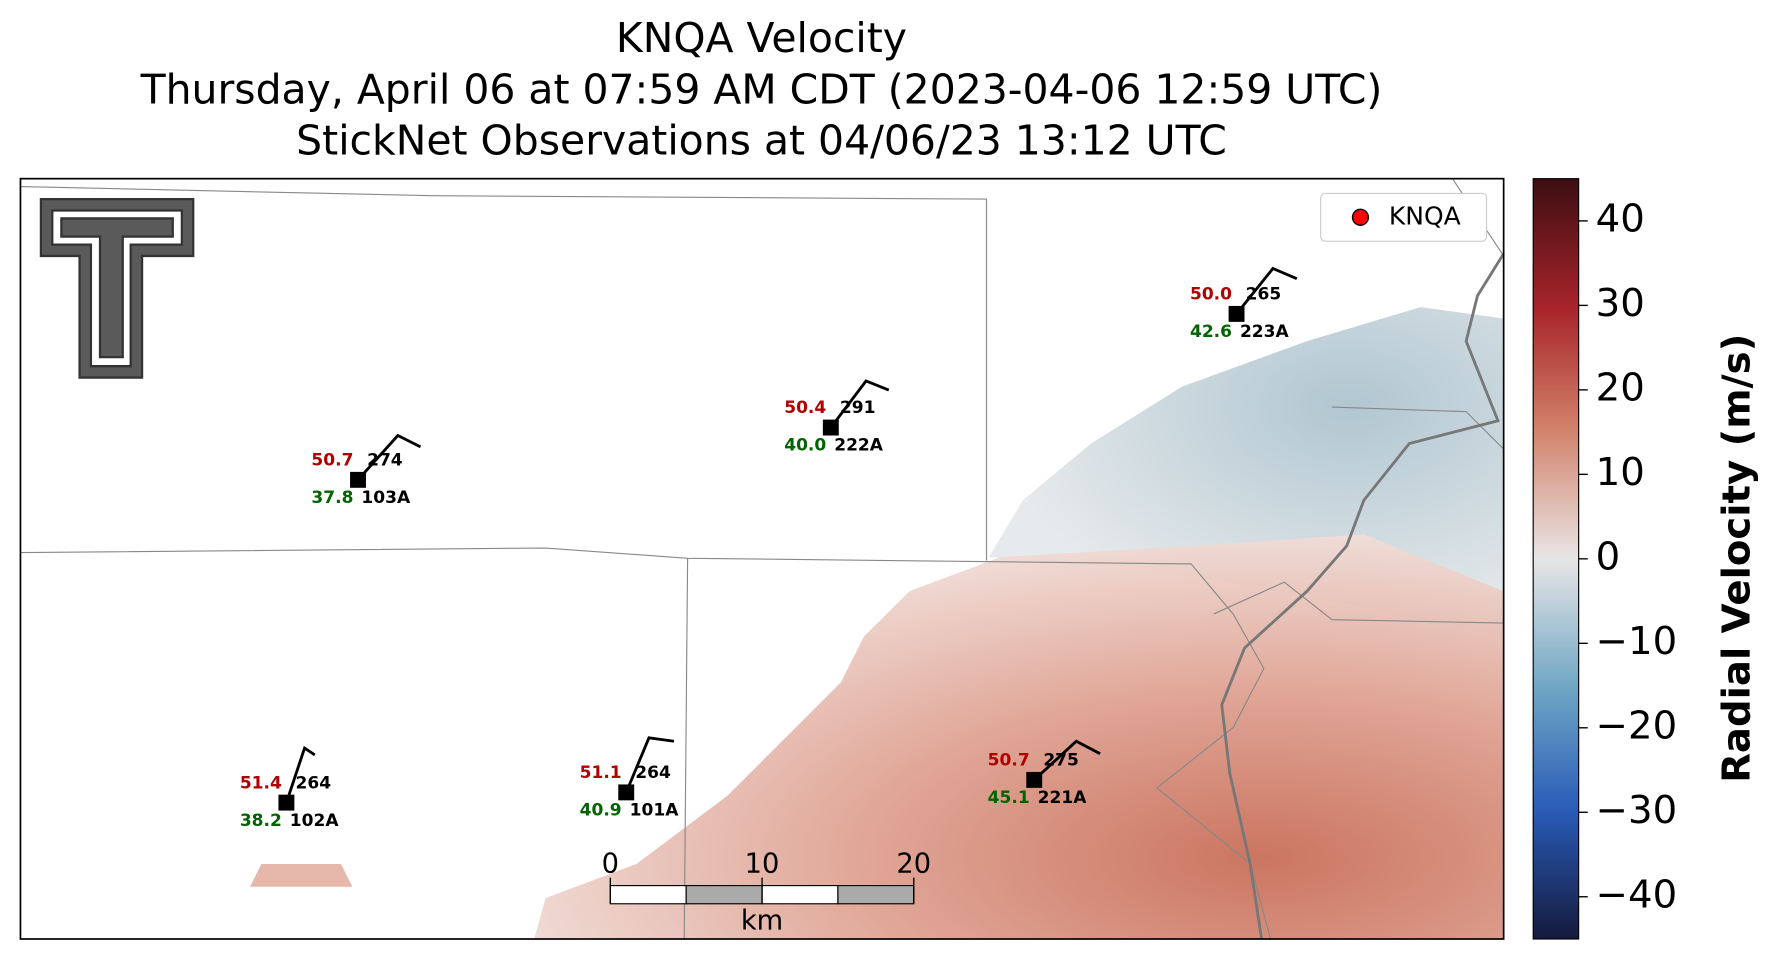 The image size is (1773, 954). Describe the element at coordinates (117, 288) in the screenshot. I see `texas-tech-logo` at that location.